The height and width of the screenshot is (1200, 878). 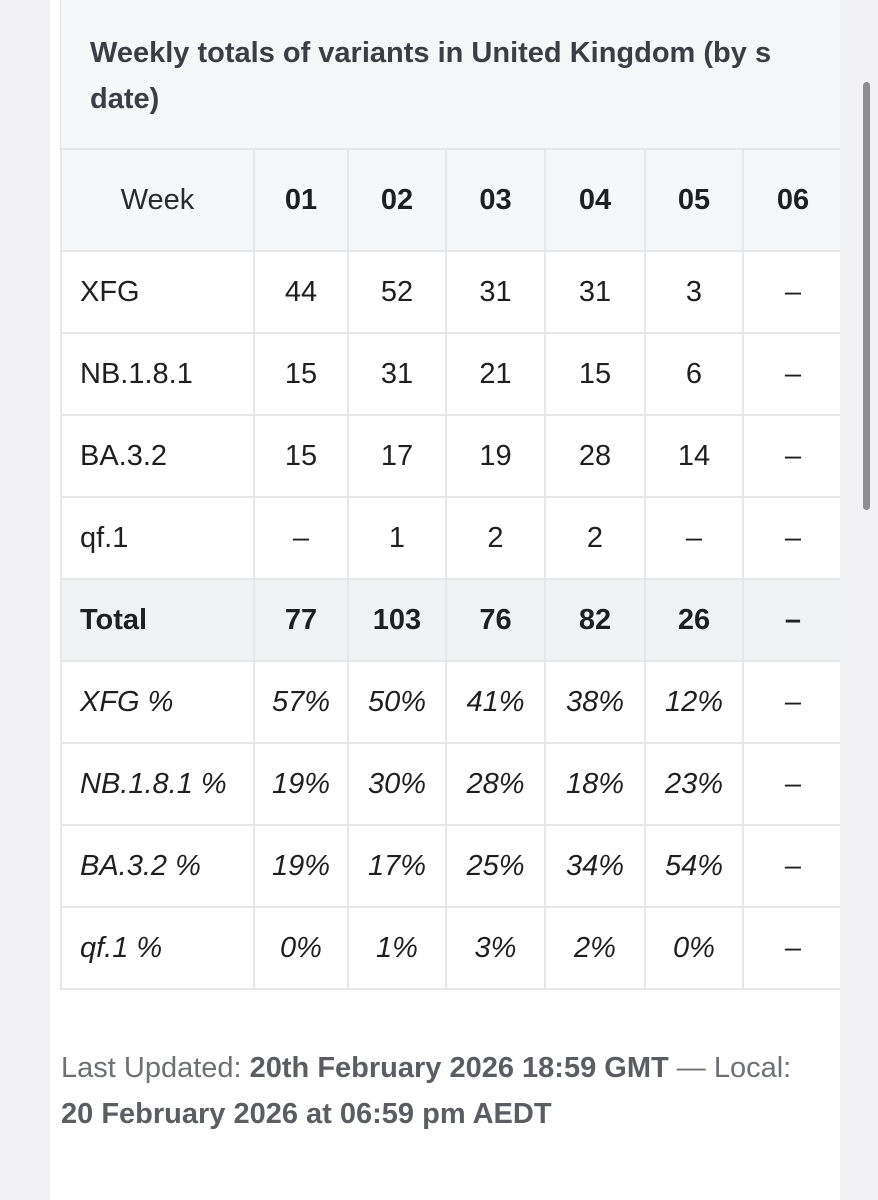 What do you see at coordinates (301, 702) in the screenshot?
I see `table-cell: 57%` at bounding box center [301, 702].